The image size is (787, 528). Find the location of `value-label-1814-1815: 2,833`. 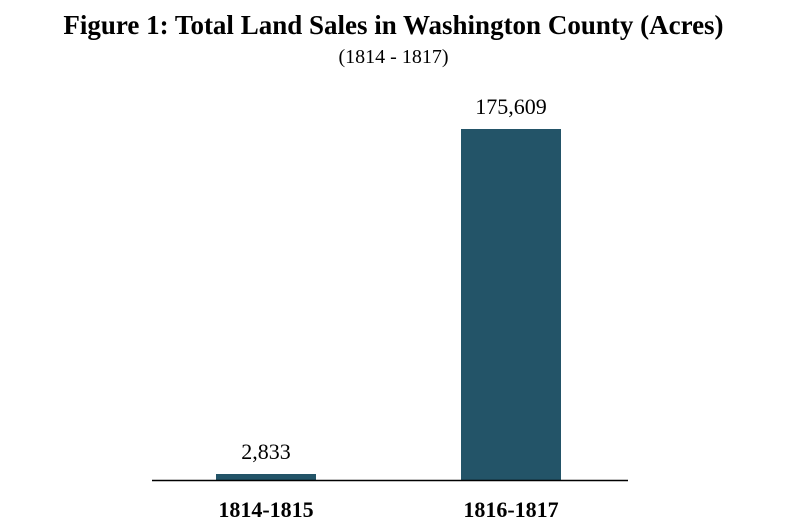

value-label-1814-1815: 2,833 is located at coordinates (266, 451).